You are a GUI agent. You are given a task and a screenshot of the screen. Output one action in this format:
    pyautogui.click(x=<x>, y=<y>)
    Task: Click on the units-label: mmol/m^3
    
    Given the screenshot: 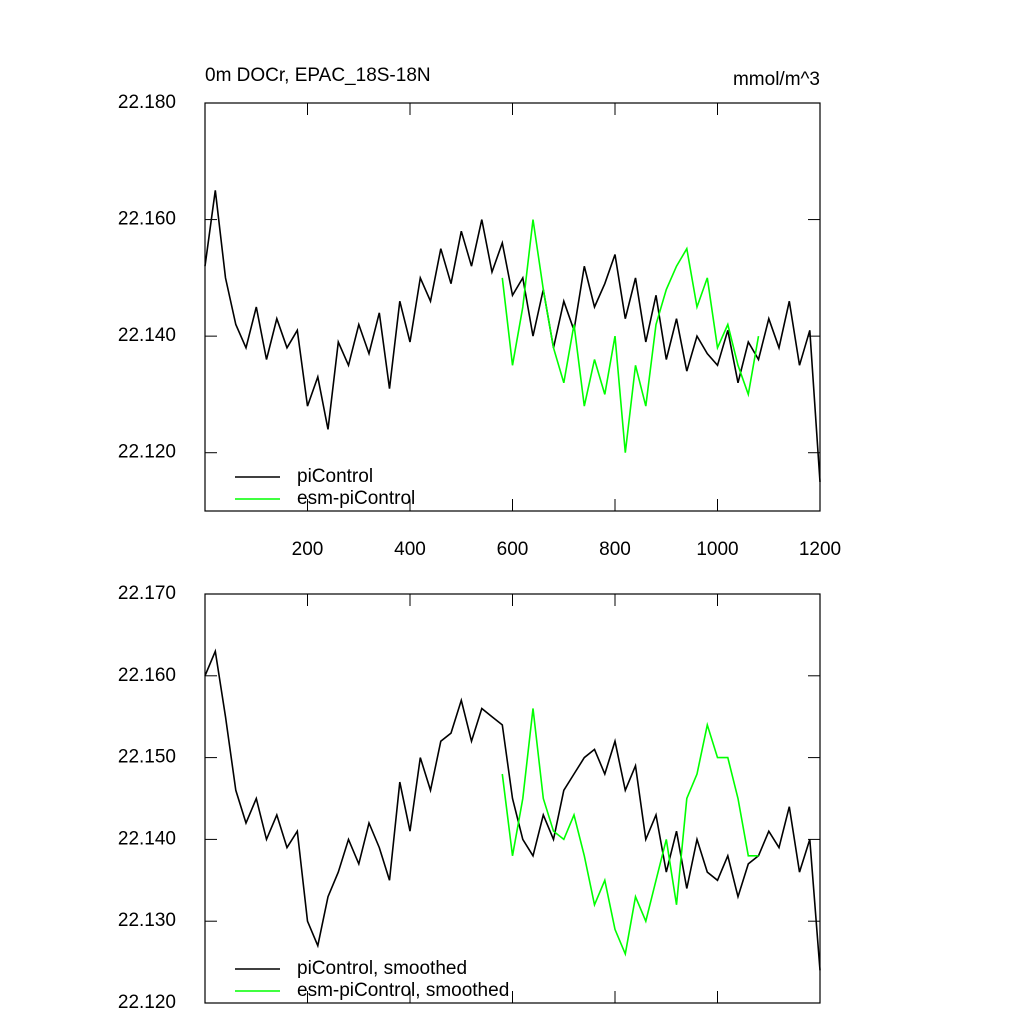 What is the action you would take?
    pyautogui.click(x=776, y=79)
    